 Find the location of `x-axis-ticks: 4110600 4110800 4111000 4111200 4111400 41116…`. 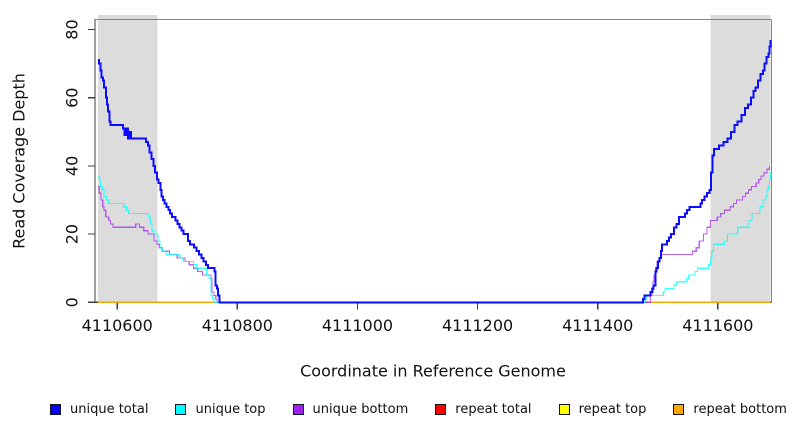

x-axis-ticks: 4110600 4110800 4111000 4111200 4111400 41116… is located at coordinates (417, 318).